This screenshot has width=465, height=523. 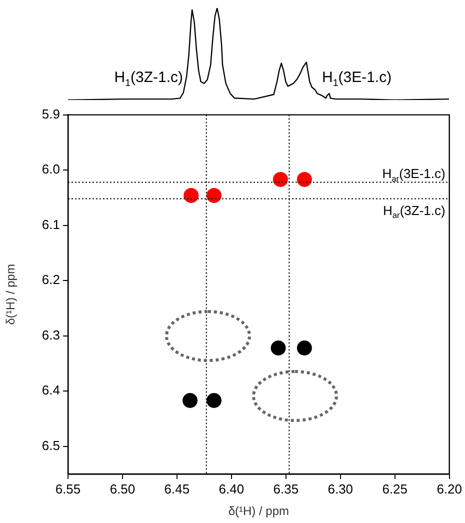 What do you see at coordinates (11, 294) in the screenshot?
I see `y-axis-title: δ(¹H) / ppm` at bounding box center [11, 294].